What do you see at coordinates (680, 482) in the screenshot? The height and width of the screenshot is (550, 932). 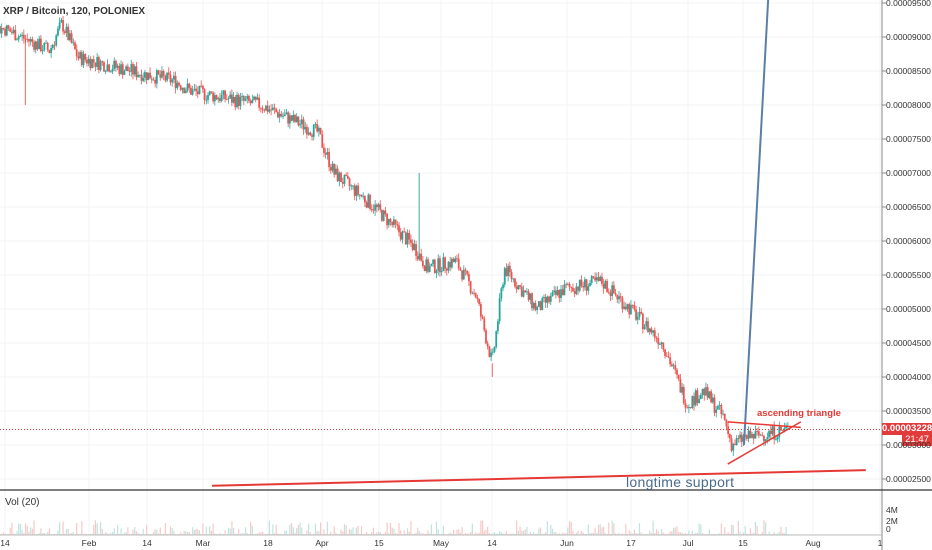 I see `annotation-longtime-support: longtime support` at bounding box center [680, 482].